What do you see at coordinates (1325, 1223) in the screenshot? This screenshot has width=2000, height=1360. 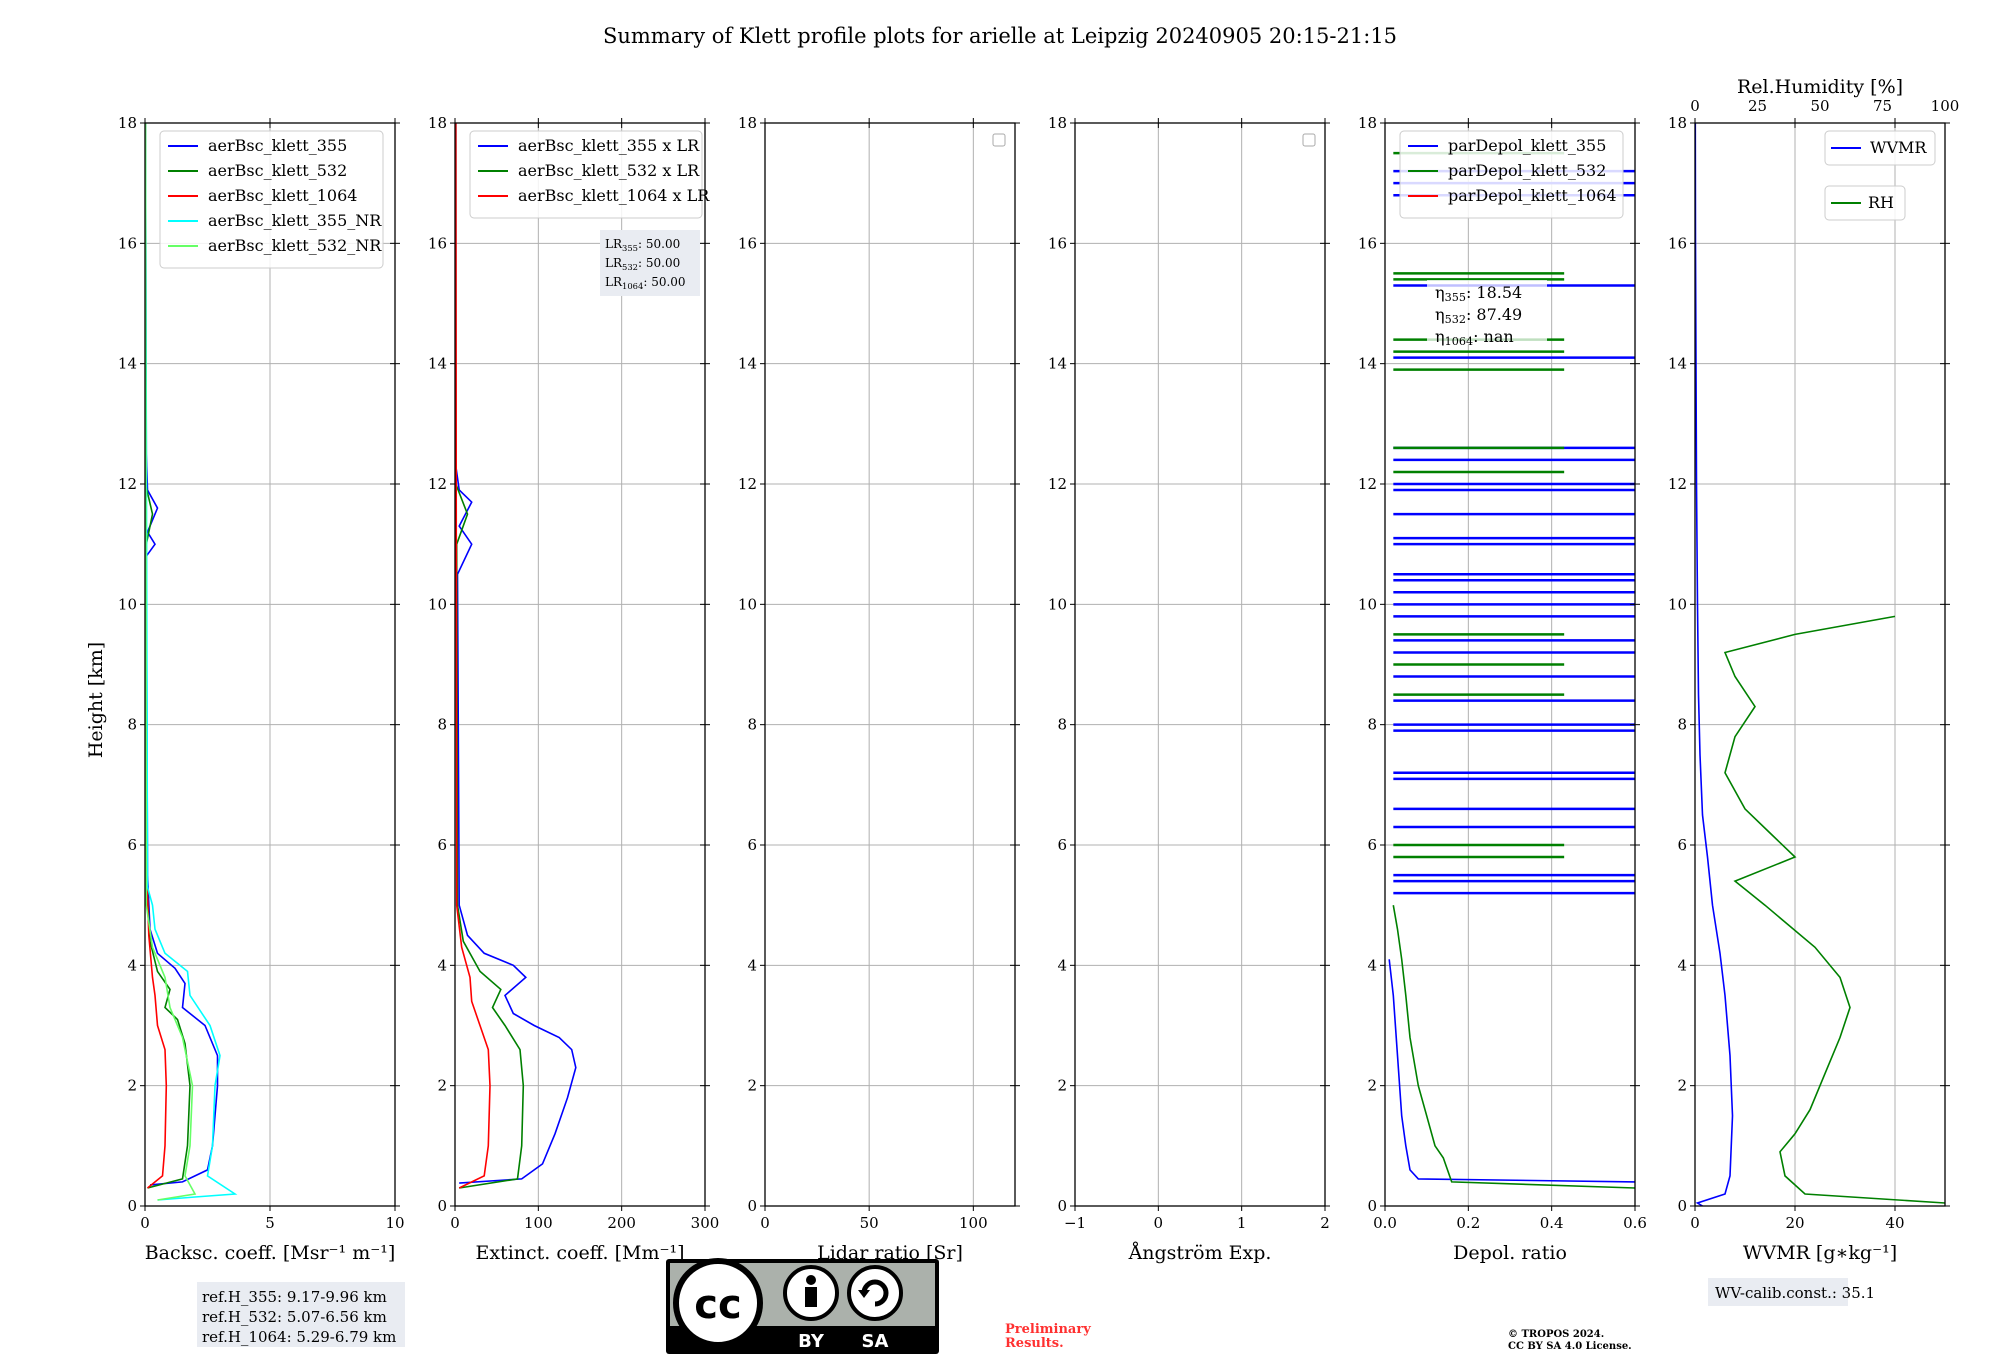 I see `x-tick-label: 2` at bounding box center [1325, 1223].